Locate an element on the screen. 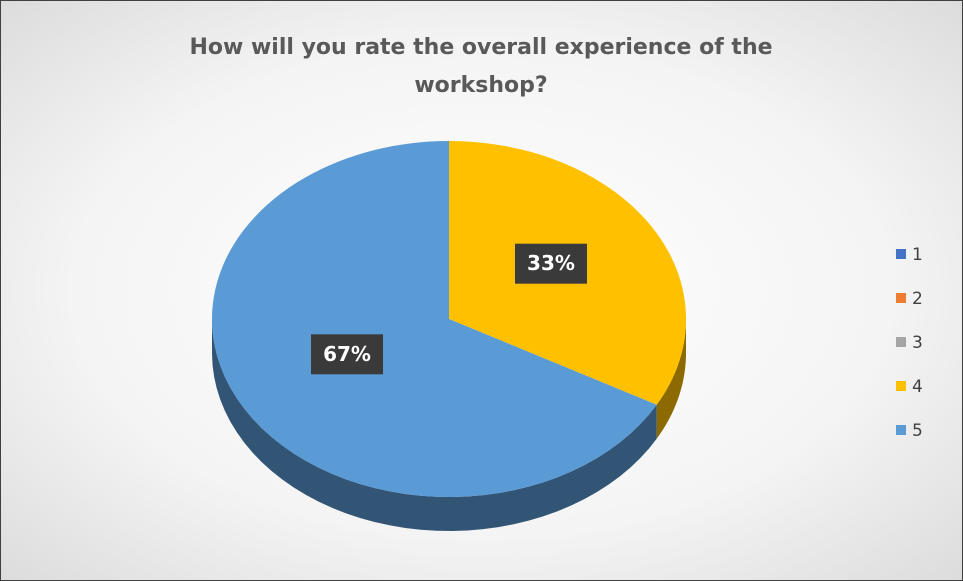 This screenshot has height=581, width=963. legend-label: 3 is located at coordinates (917, 343).